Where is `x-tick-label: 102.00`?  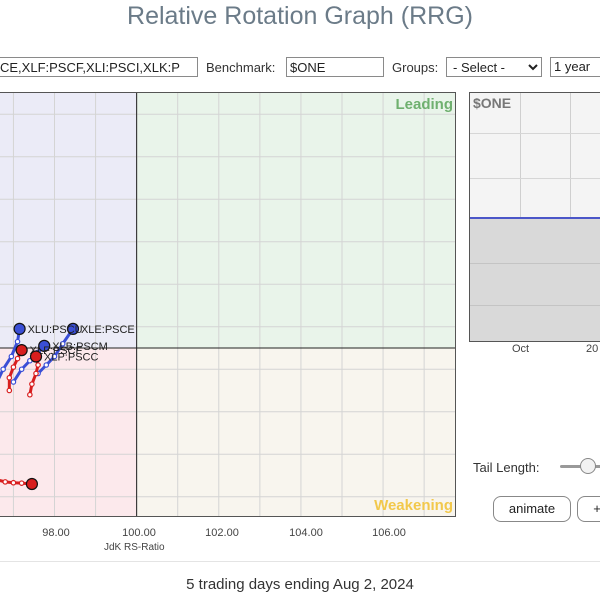 x-tick-label: 102.00 is located at coordinates (222, 533).